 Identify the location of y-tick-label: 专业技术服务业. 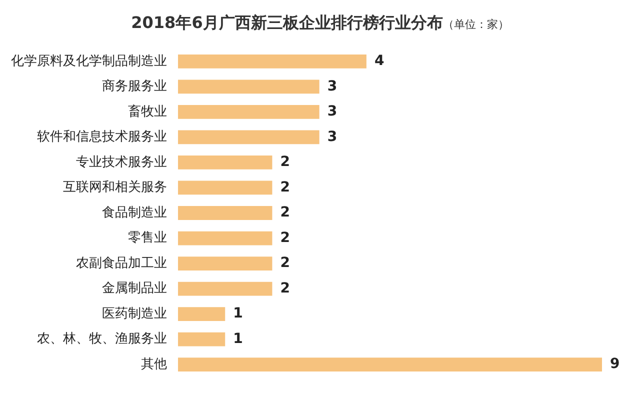
(121, 162).